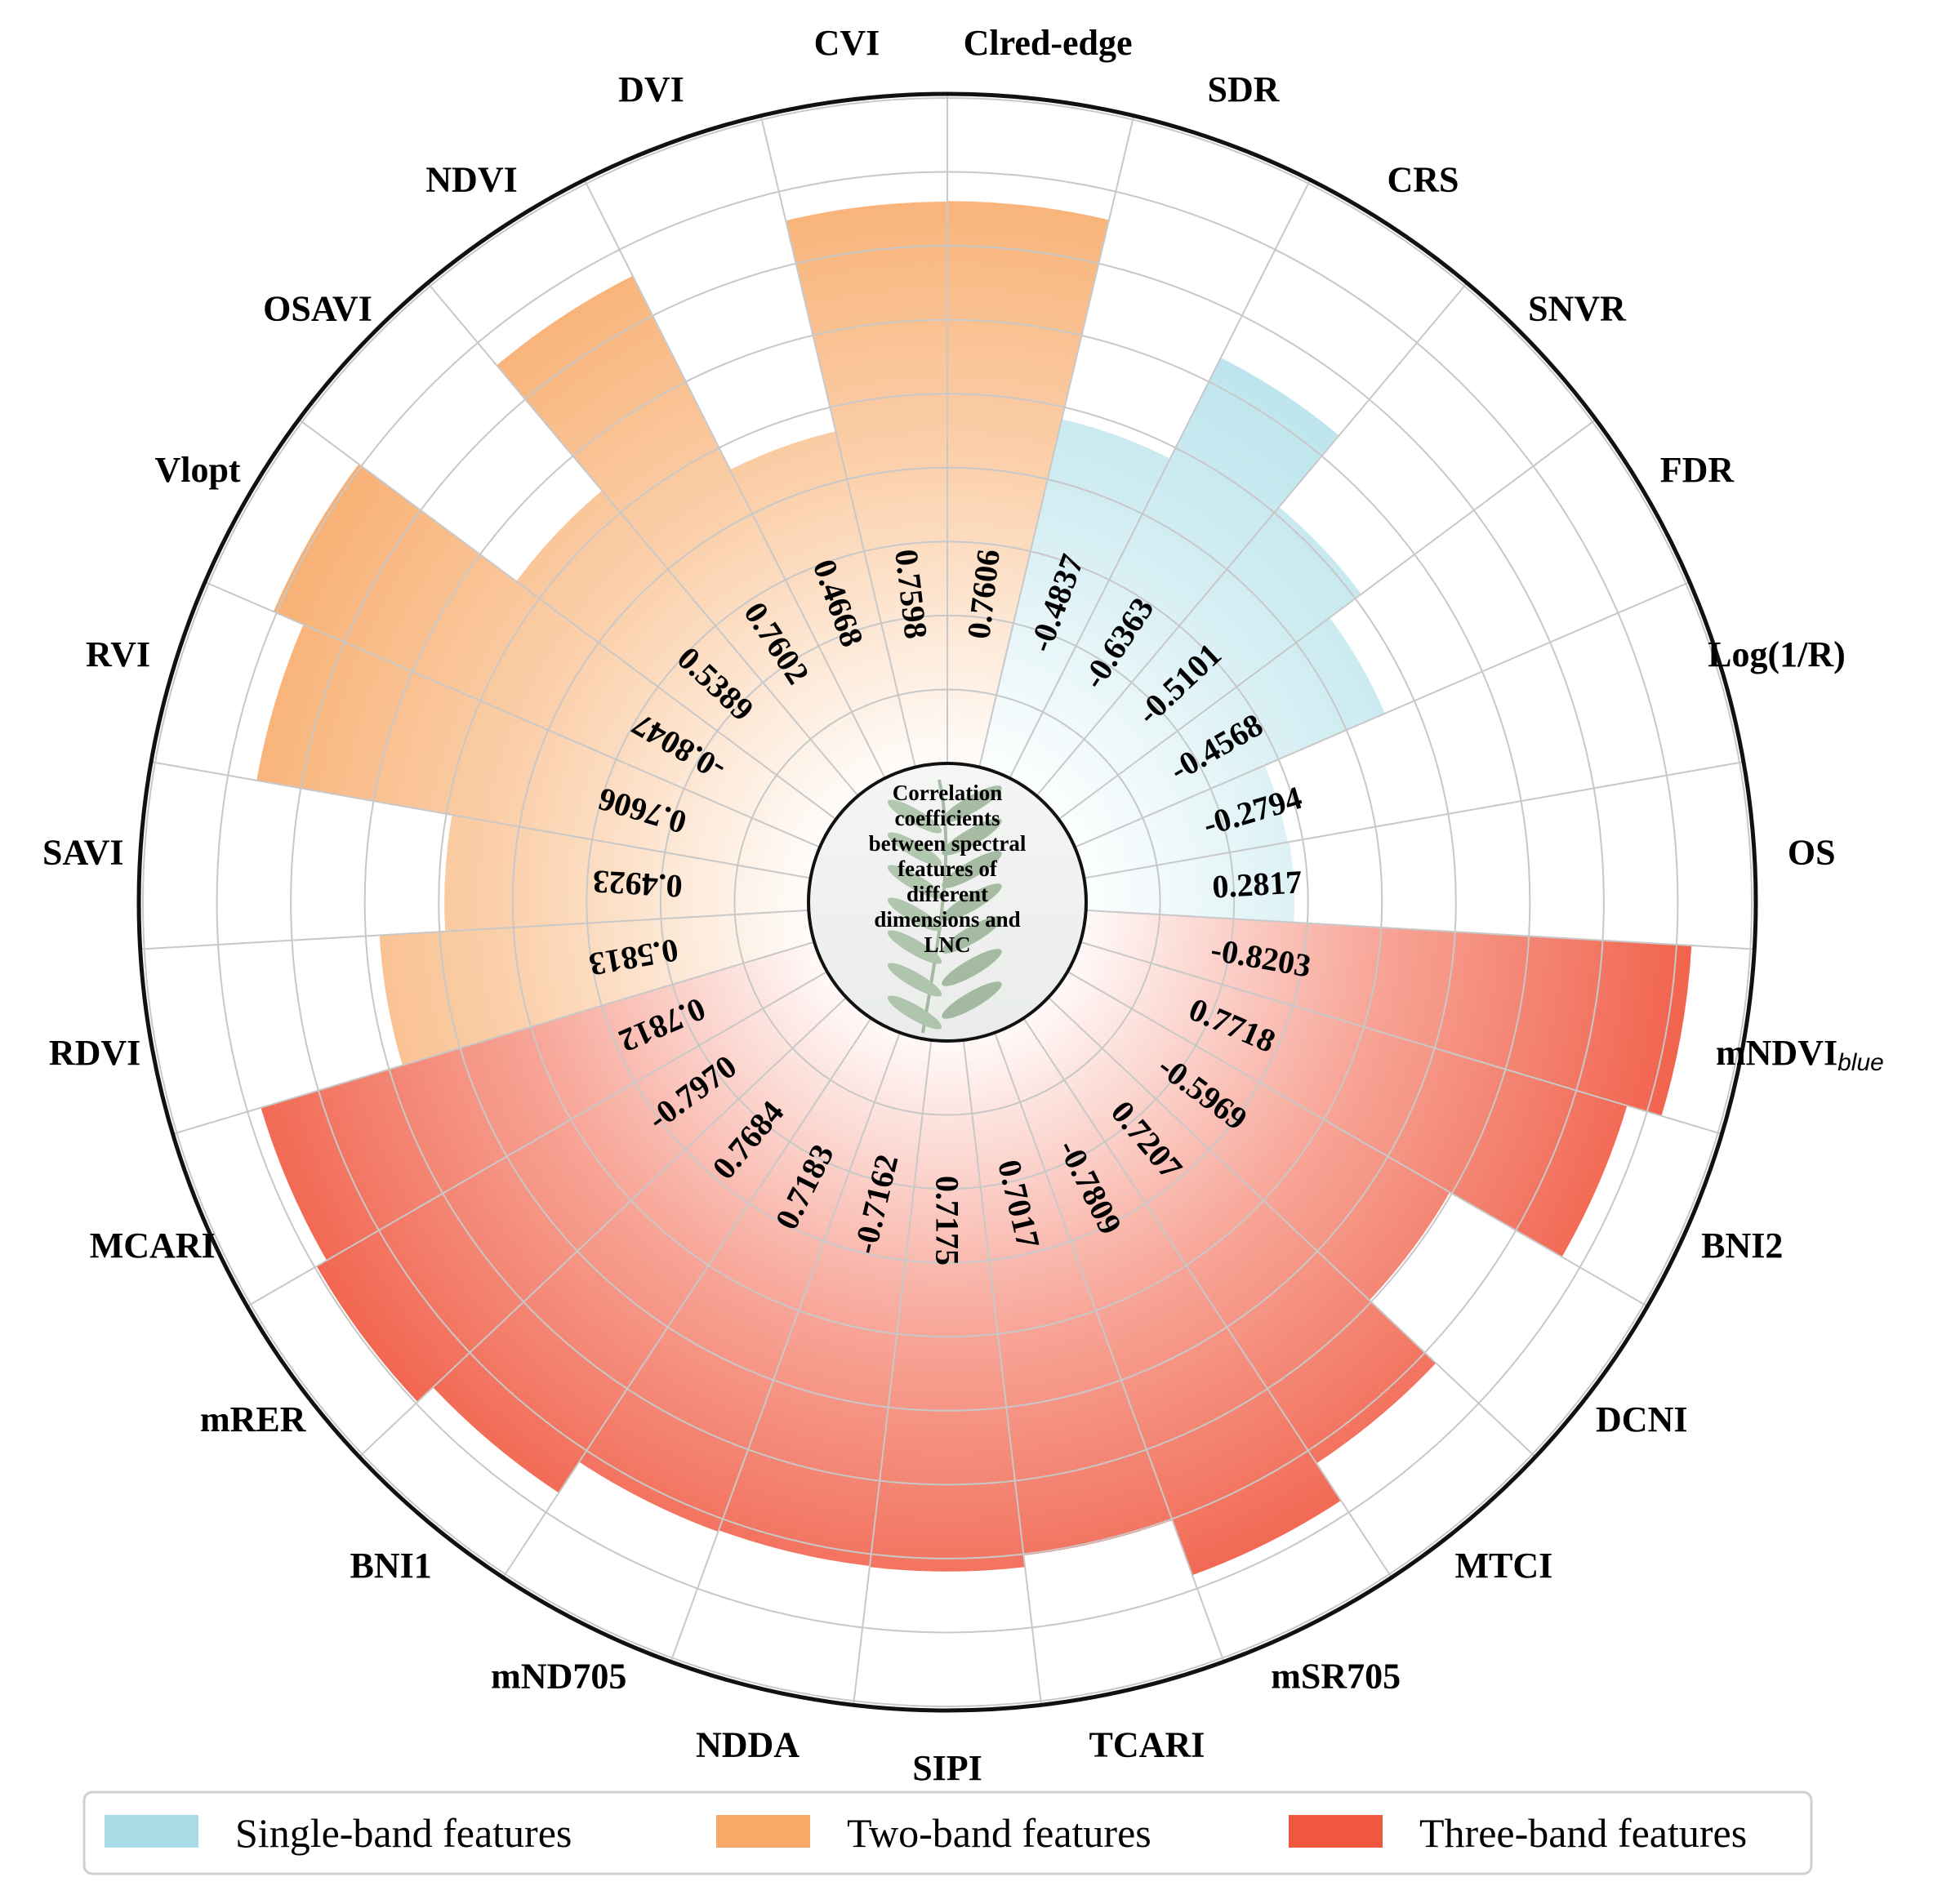 This screenshot has width=1951, height=1904. I want to click on bar-clred-edge, so click(1028, 484).